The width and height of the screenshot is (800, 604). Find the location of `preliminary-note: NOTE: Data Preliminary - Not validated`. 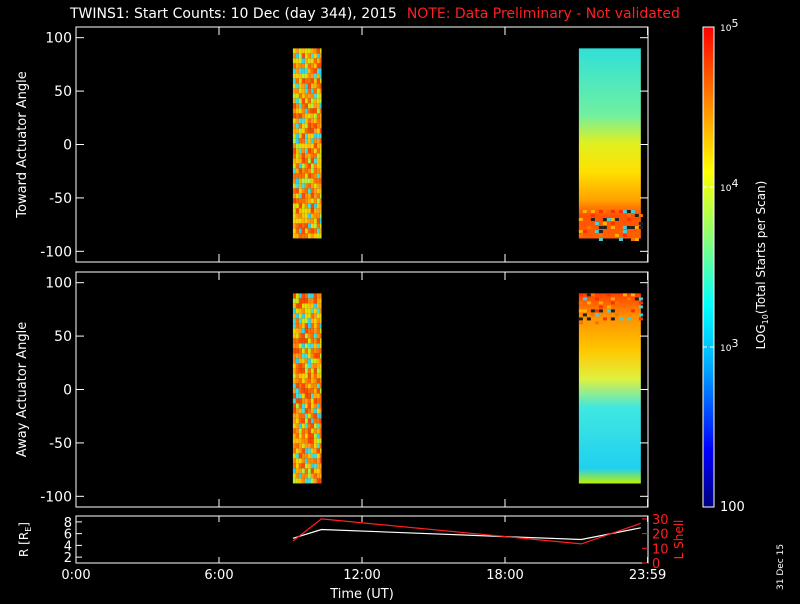

preliminary-note: NOTE: Data Preliminary - Not validated is located at coordinates (543, 14).